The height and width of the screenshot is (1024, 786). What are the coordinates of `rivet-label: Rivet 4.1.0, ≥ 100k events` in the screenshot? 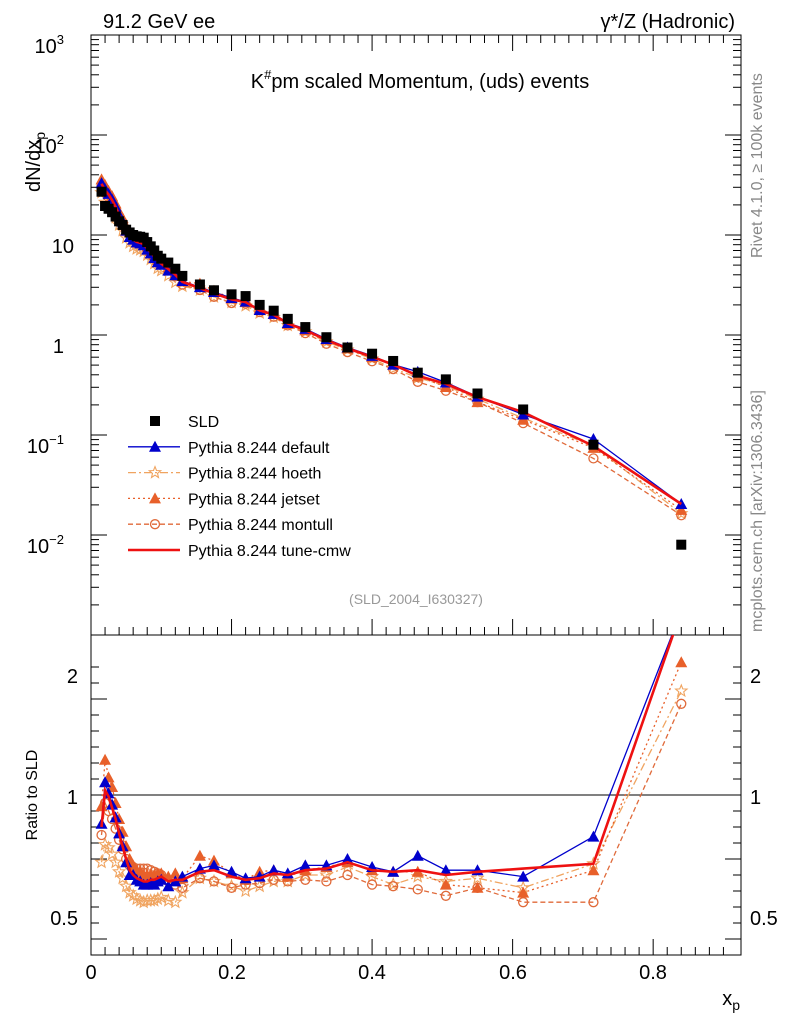 It's located at (757, 165).